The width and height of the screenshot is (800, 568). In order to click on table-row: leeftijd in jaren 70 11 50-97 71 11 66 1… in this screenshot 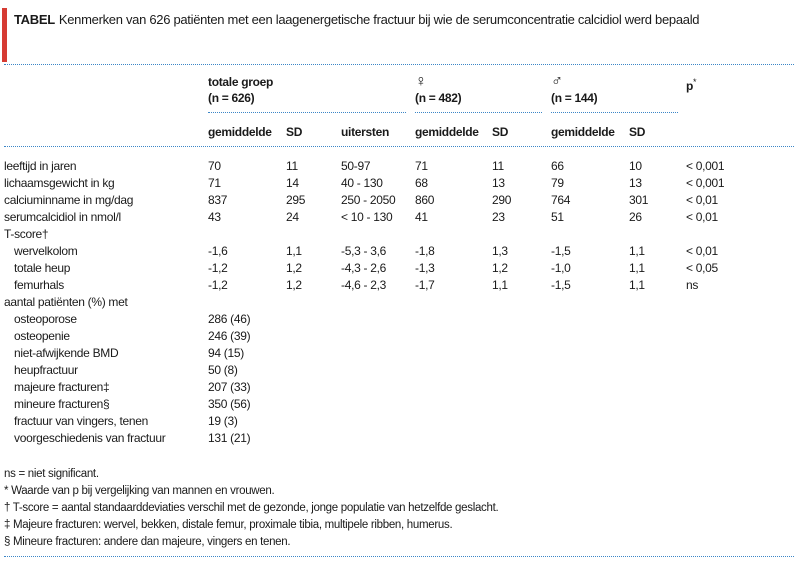, I will do `click(400, 166)`.